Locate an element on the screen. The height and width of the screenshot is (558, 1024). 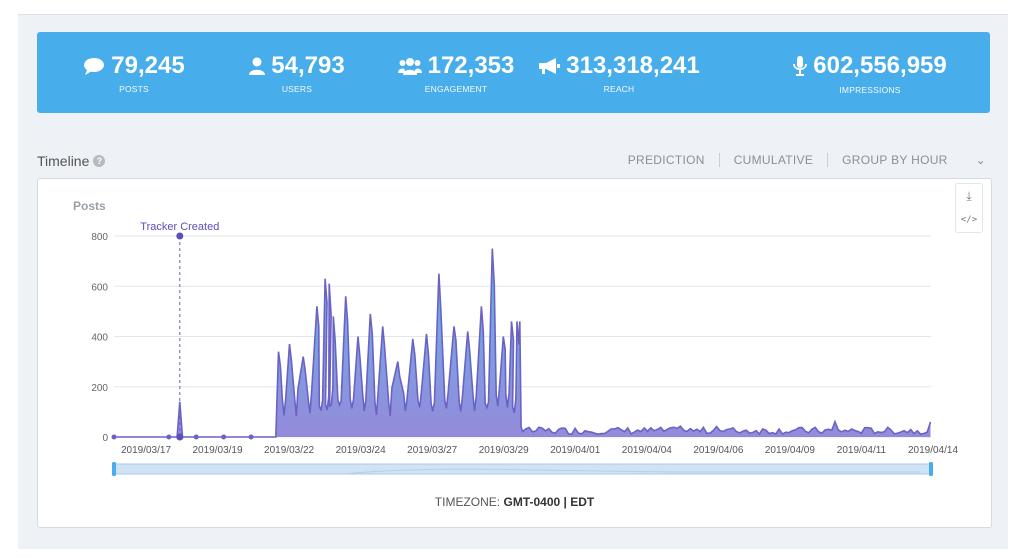
stat-impressions-value: 602,556,959 is located at coordinates (880, 65).